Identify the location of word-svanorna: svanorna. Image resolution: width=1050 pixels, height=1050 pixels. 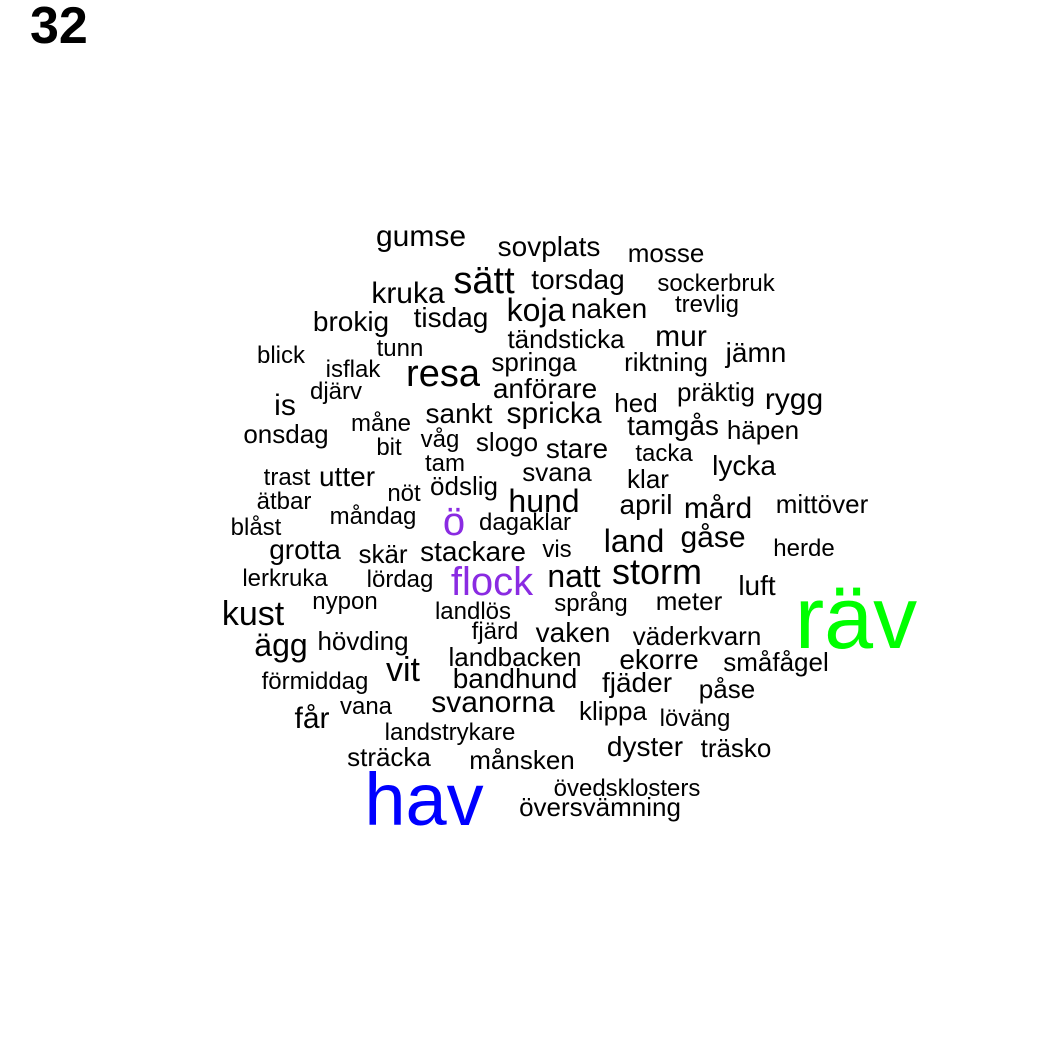
(493, 702).